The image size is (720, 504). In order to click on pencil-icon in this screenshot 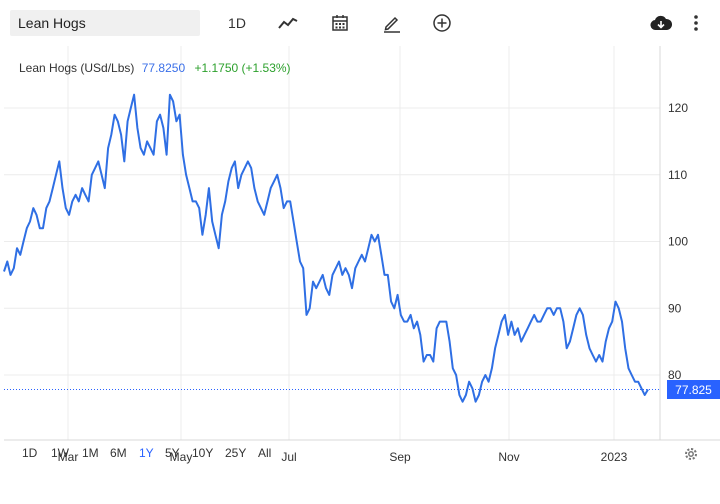, I will do `click(392, 23)`.